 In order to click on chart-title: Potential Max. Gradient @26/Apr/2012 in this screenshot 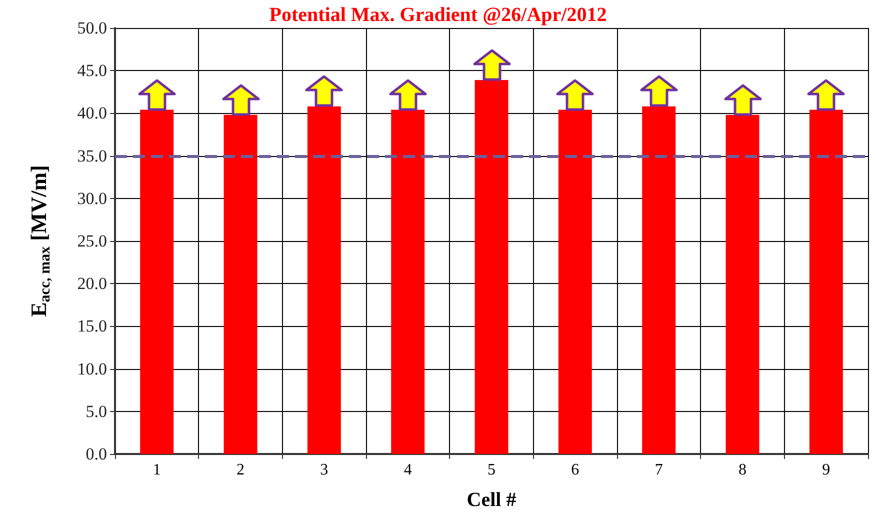, I will do `click(438, 15)`.